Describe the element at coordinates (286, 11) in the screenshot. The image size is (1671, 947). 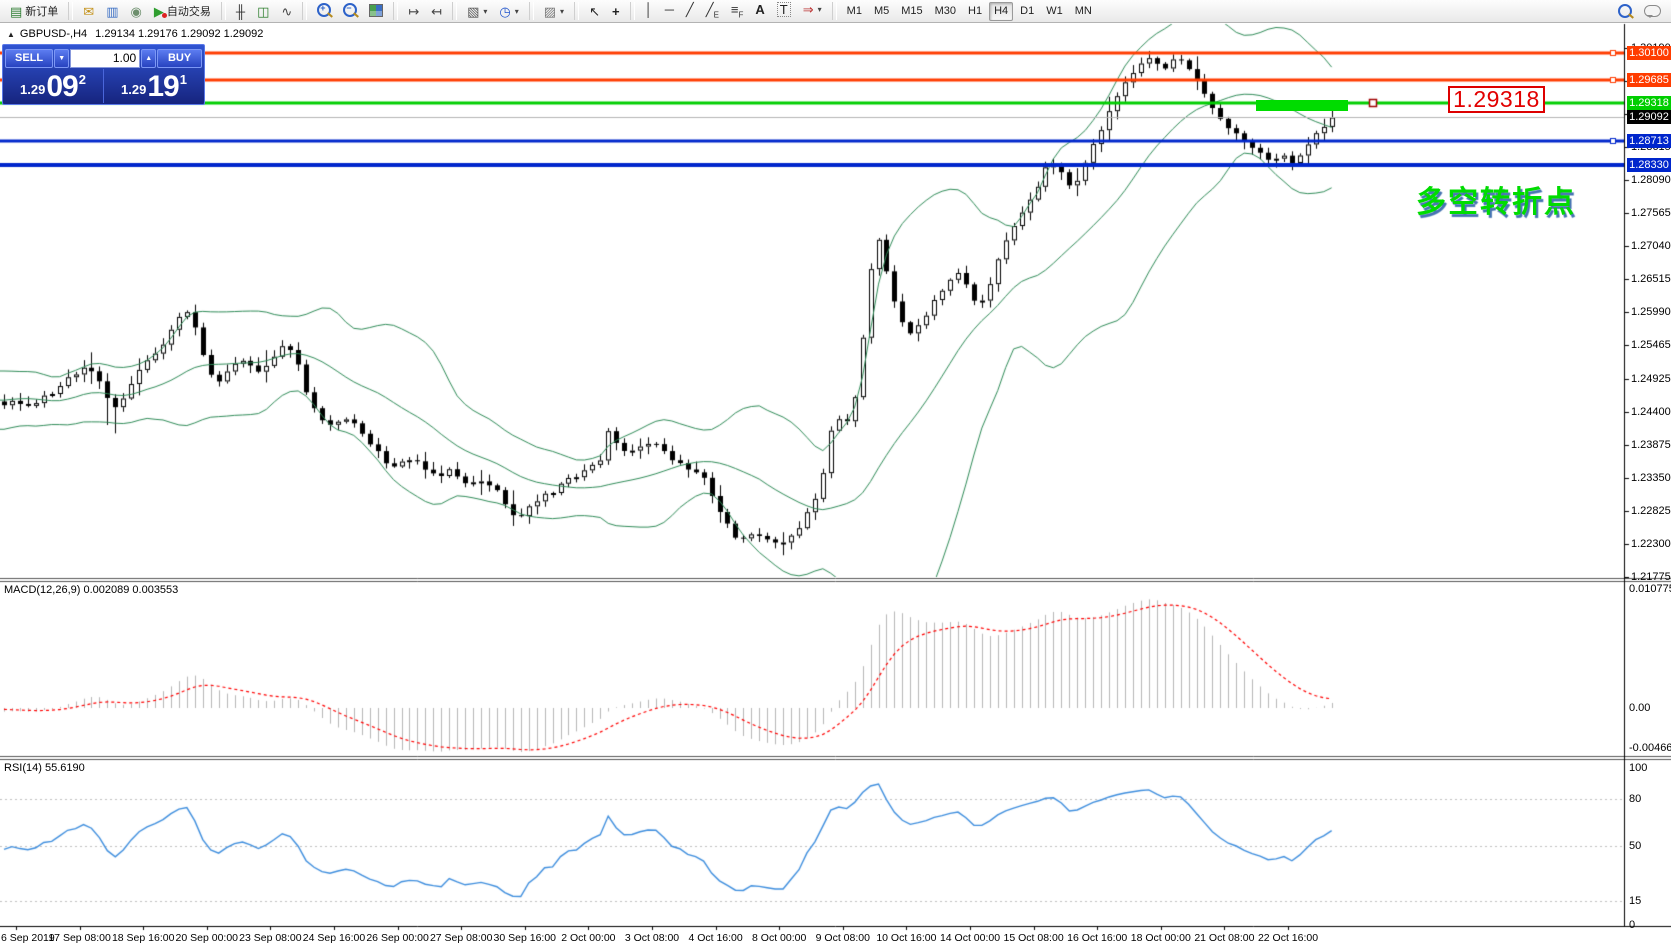
I see `line-button: ∿` at that location.